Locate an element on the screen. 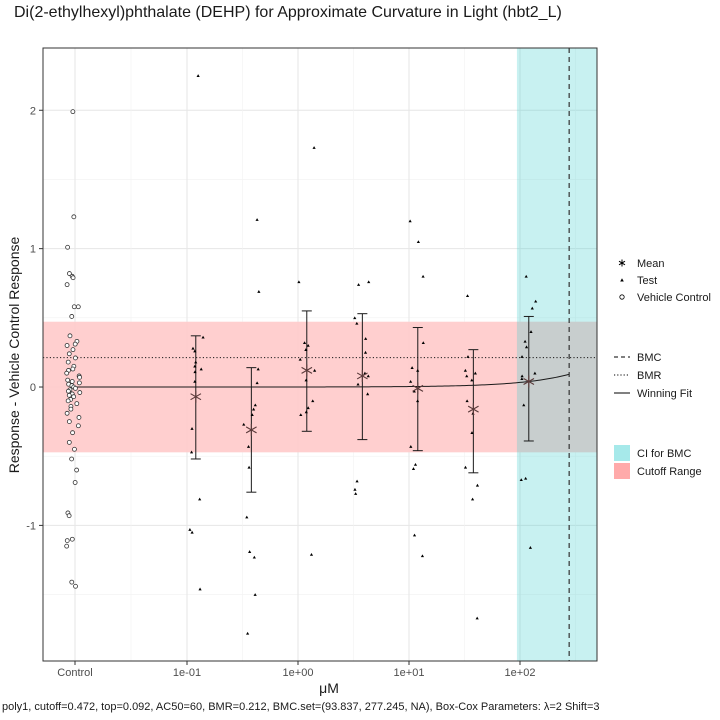 This screenshot has height=720, width=720. x-axis-label: μM is located at coordinates (329, 688).